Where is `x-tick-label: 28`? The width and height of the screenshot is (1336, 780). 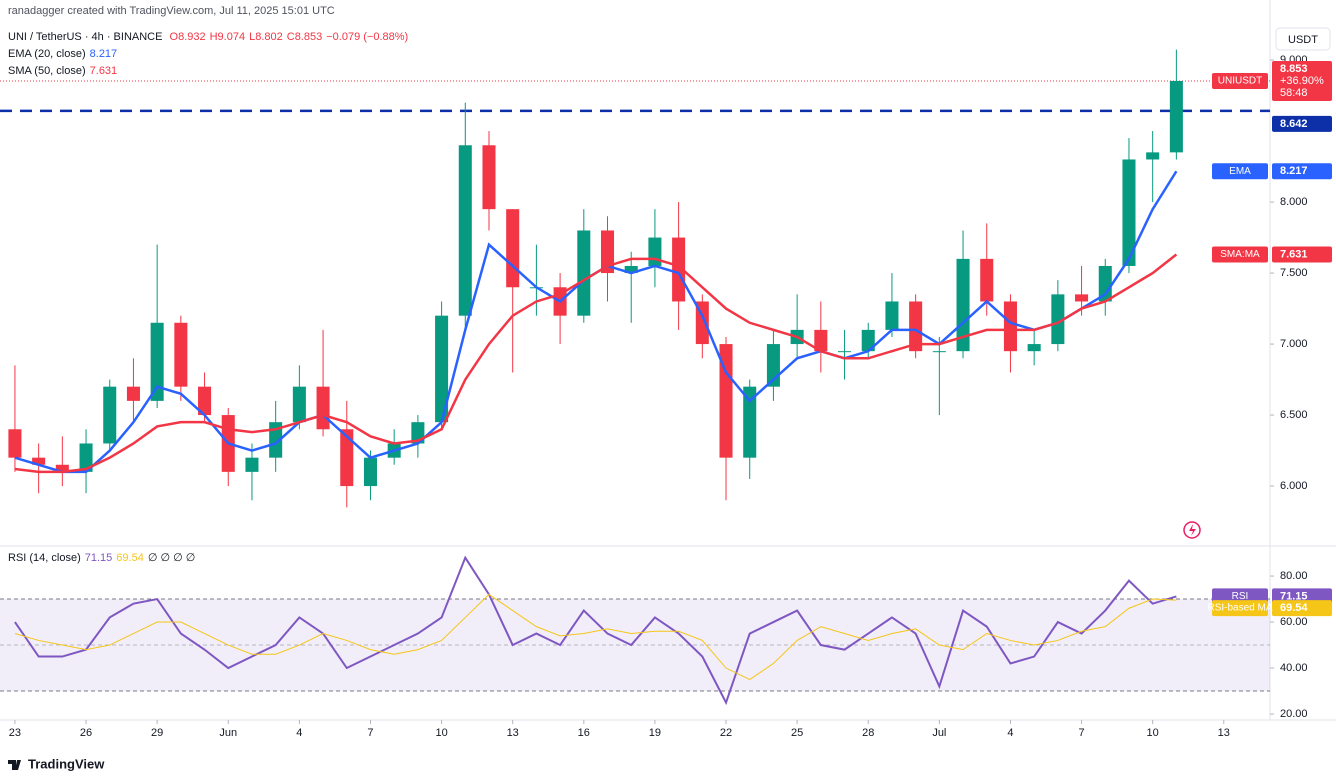
x-tick-label: 28 is located at coordinates (868, 733).